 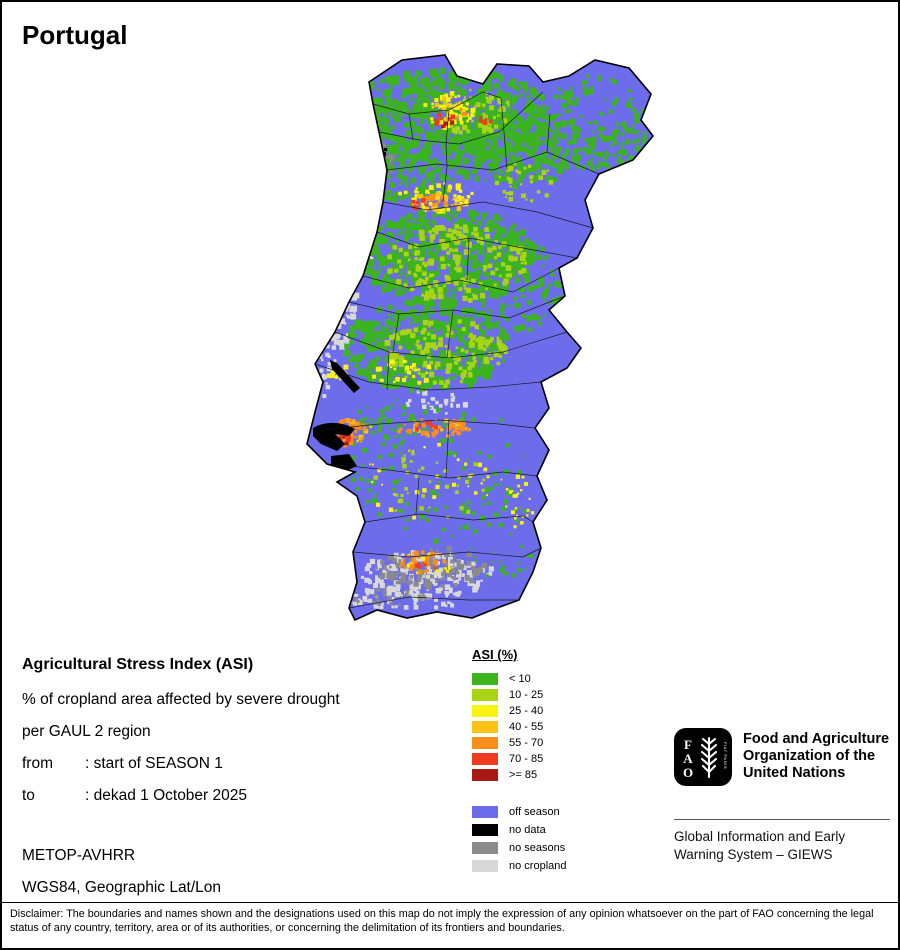 I want to click on wheat-ear-icon, so click(x=709, y=757).